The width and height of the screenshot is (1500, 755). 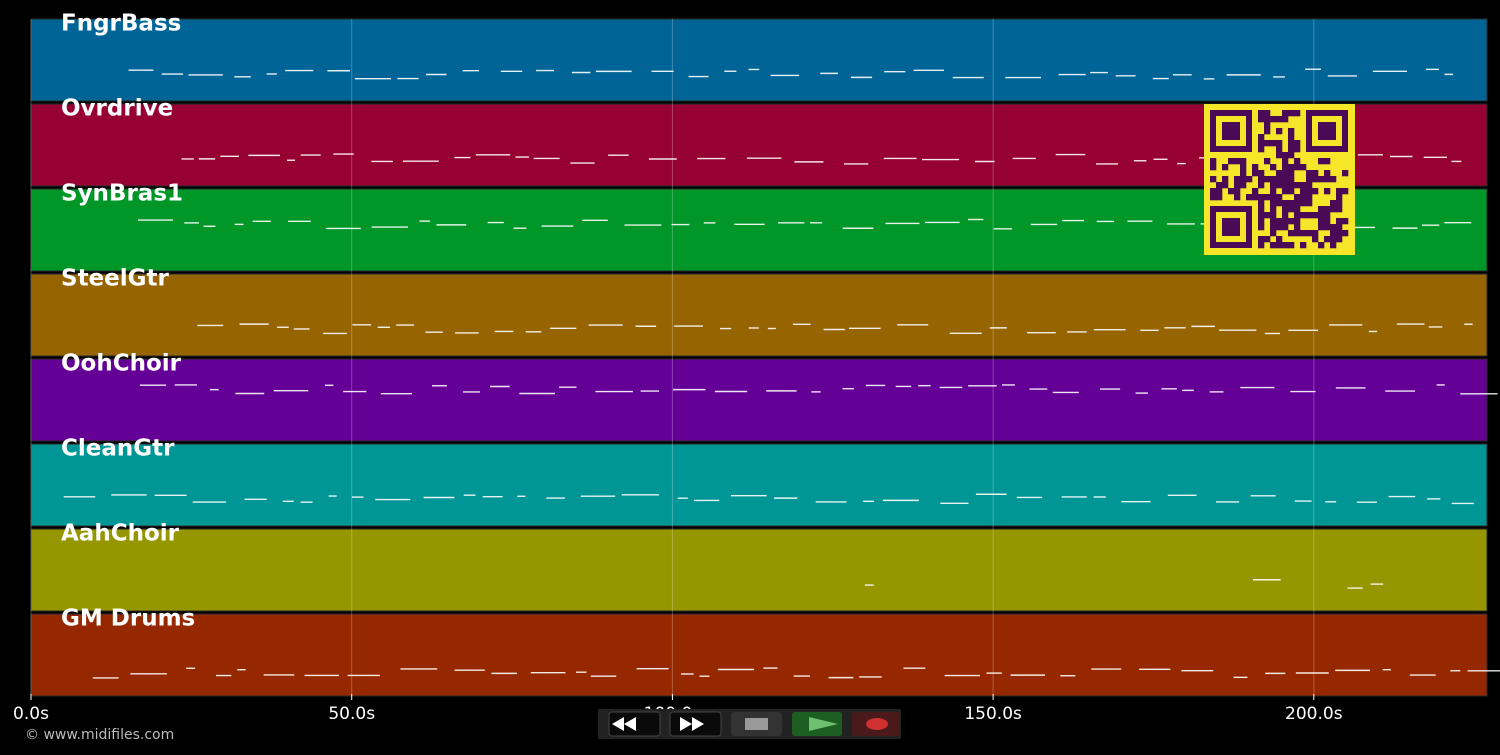 What do you see at coordinates (122, 194) in the screenshot?
I see `track-name: SynBras1` at bounding box center [122, 194].